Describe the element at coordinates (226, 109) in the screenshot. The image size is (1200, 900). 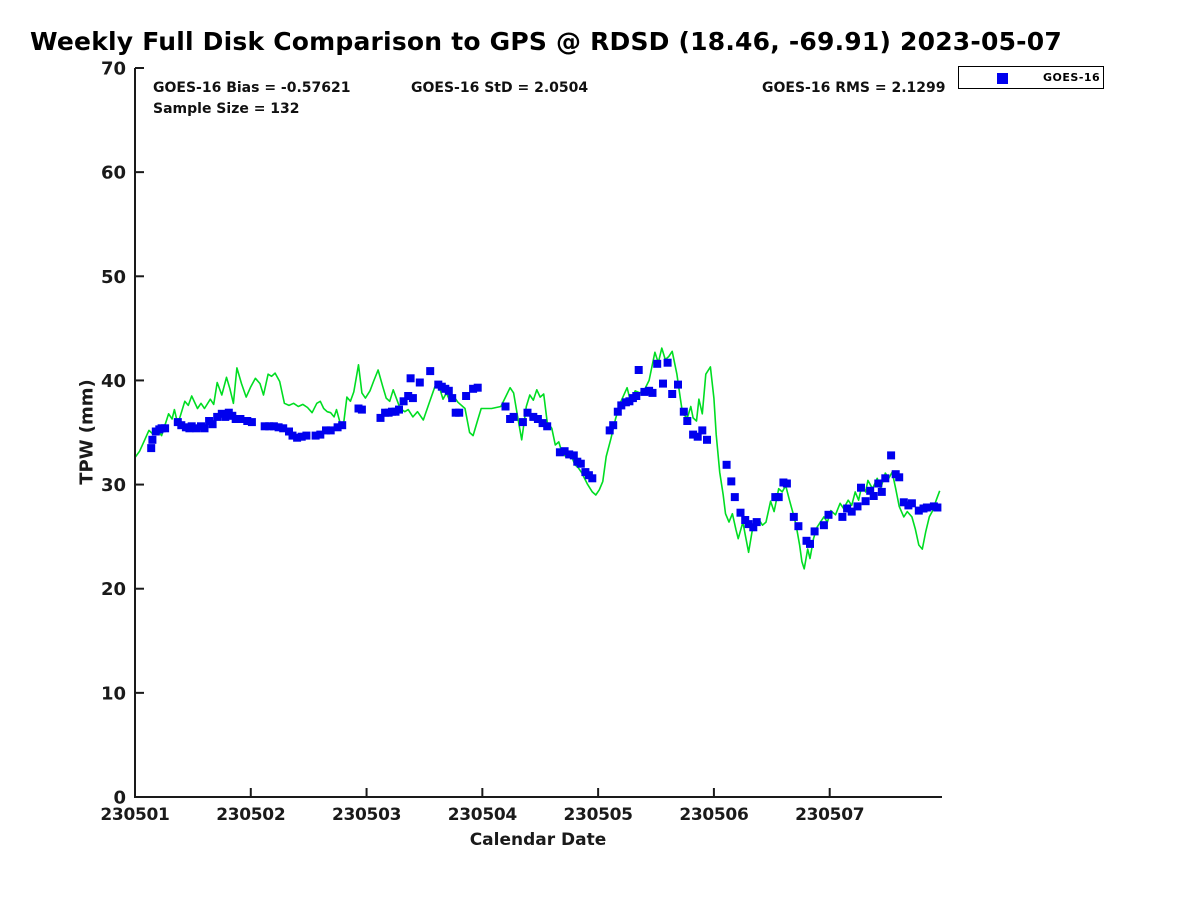
I see `stat-sample-size: Sample Size = 132` at that location.